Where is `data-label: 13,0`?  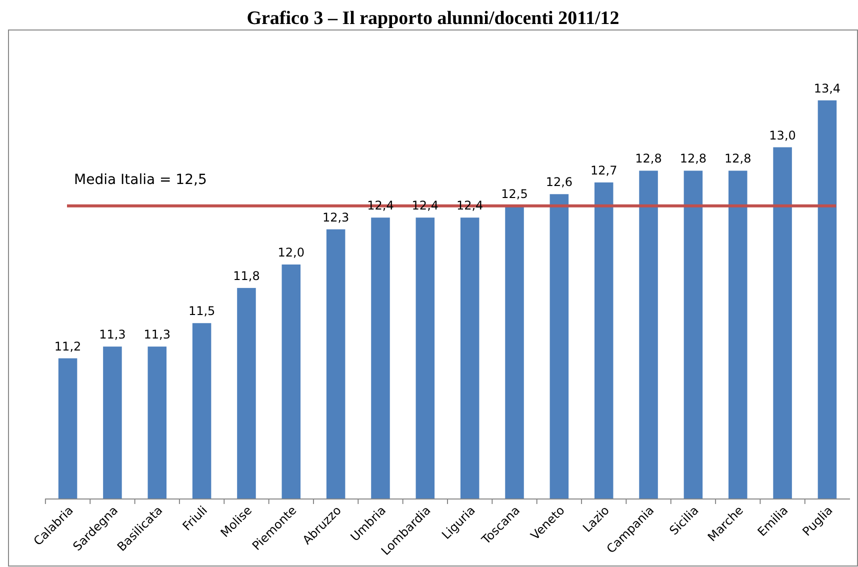 data-label: 13,0 is located at coordinates (782, 135).